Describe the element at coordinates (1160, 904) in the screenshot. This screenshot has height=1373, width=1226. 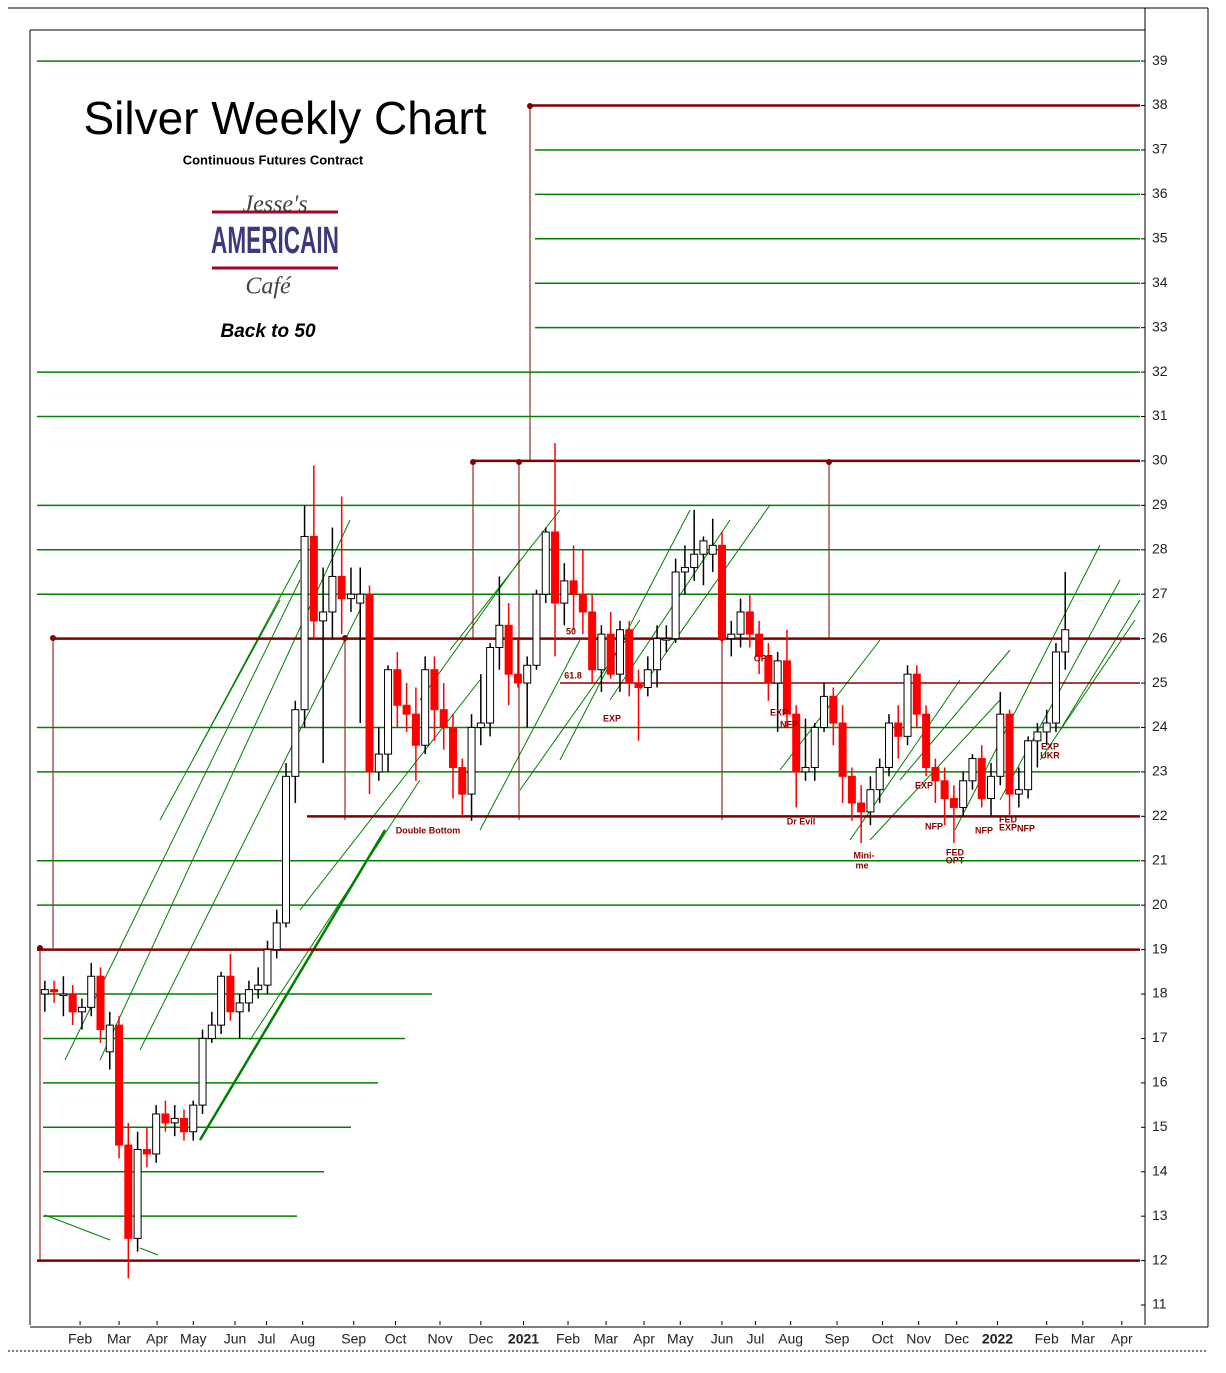
I see `y-tick-label: 20` at that location.